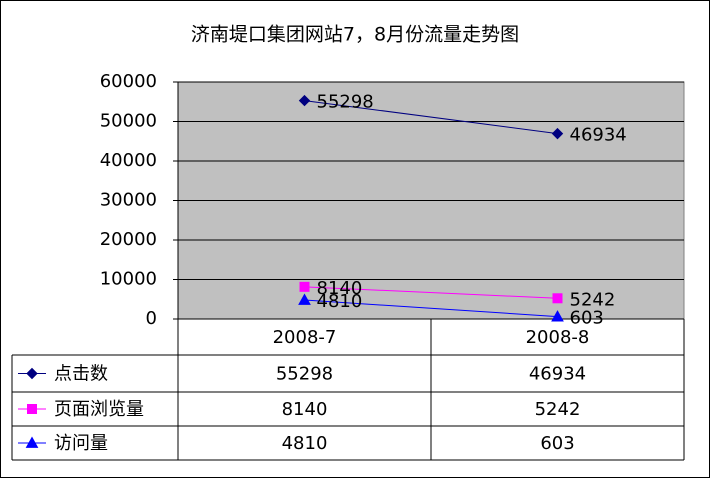 This screenshot has height=478, width=710. Describe the element at coordinates (81, 374) in the screenshot. I see `legend-label: 点击数` at that location.